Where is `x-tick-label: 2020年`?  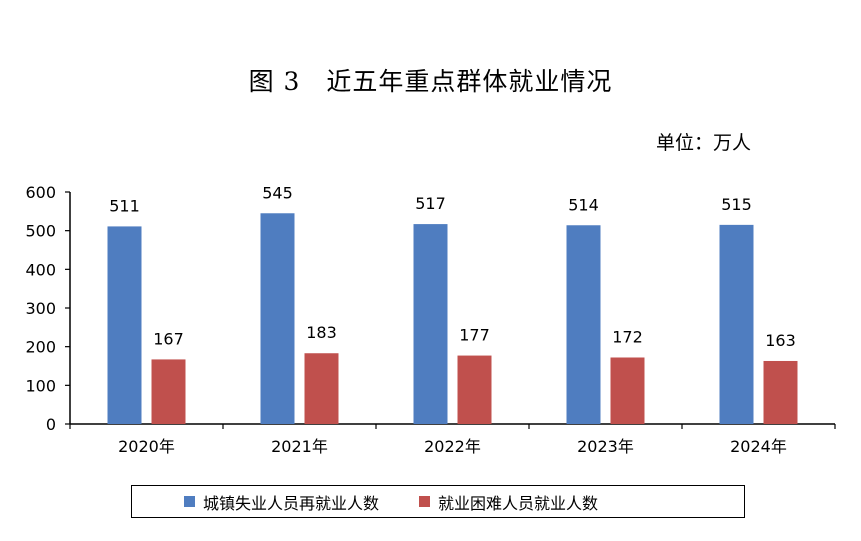
x-tick-label: 2020年 is located at coordinates (146, 446).